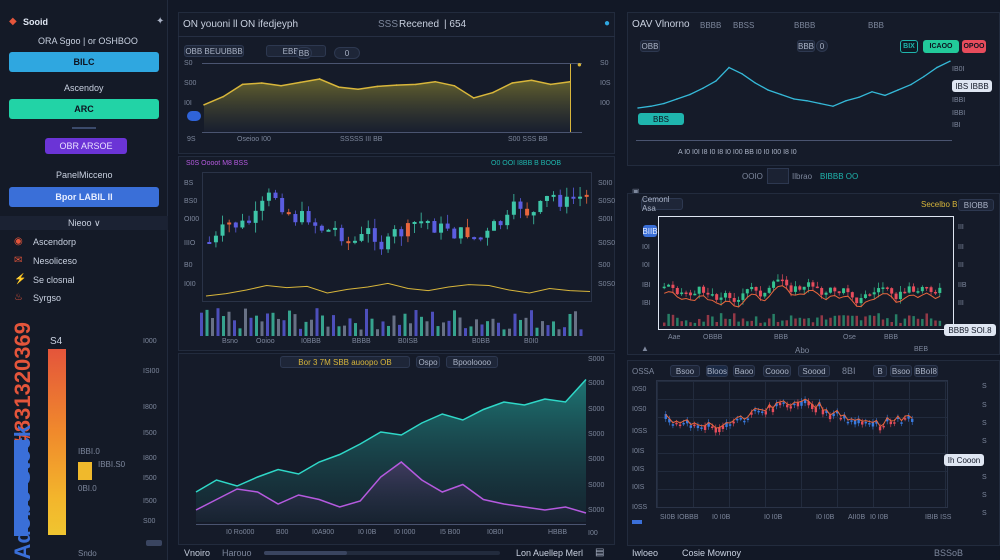  Describe the element at coordinates (685, 371) in the screenshot. I see `tab-bsoo: Bsoo` at that location.